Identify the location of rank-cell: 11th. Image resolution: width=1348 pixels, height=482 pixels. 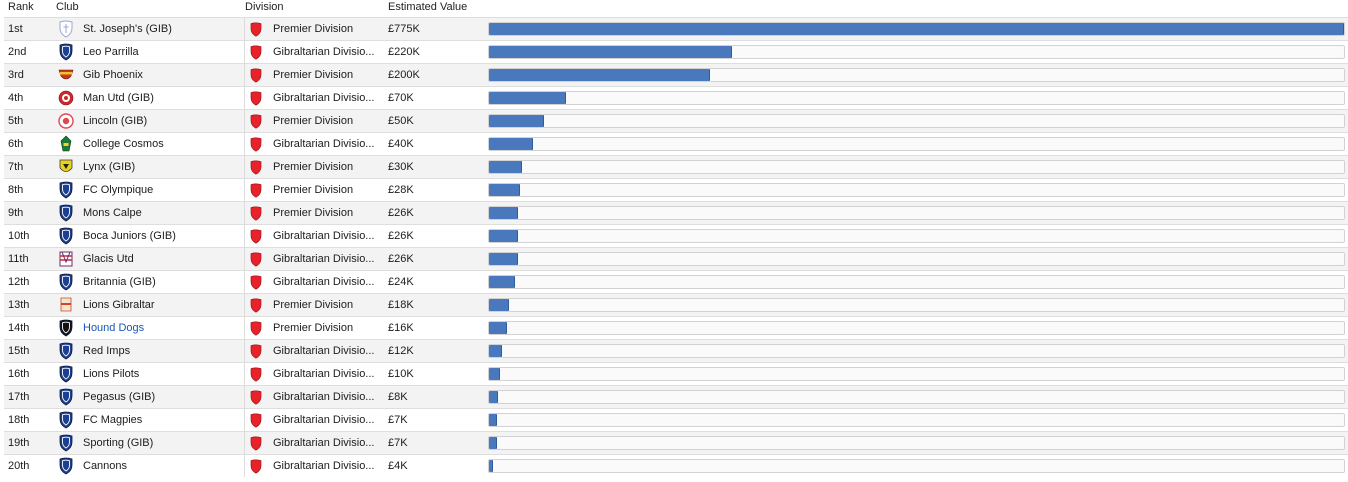
(18, 259).